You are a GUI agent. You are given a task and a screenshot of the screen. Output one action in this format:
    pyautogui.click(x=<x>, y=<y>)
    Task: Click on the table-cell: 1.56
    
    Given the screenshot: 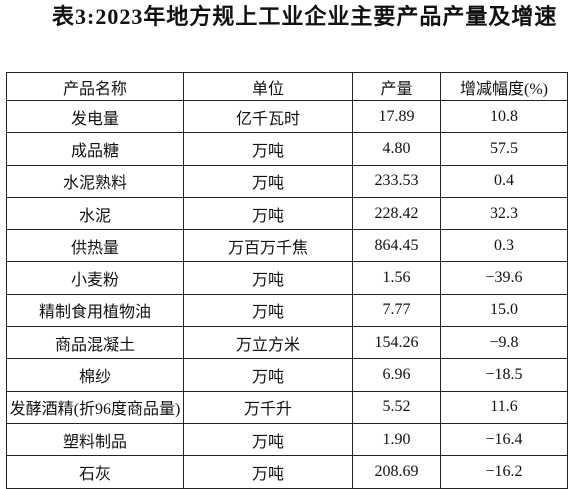 What is the action you would take?
    pyautogui.click(x=396, y=278)
    